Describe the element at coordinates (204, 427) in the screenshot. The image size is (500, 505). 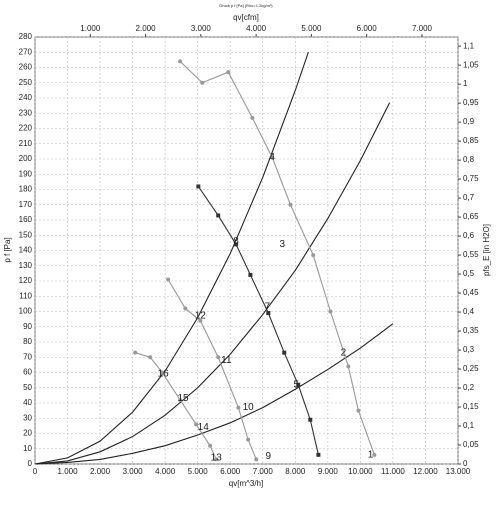
I see `point-label: 14` at that location.